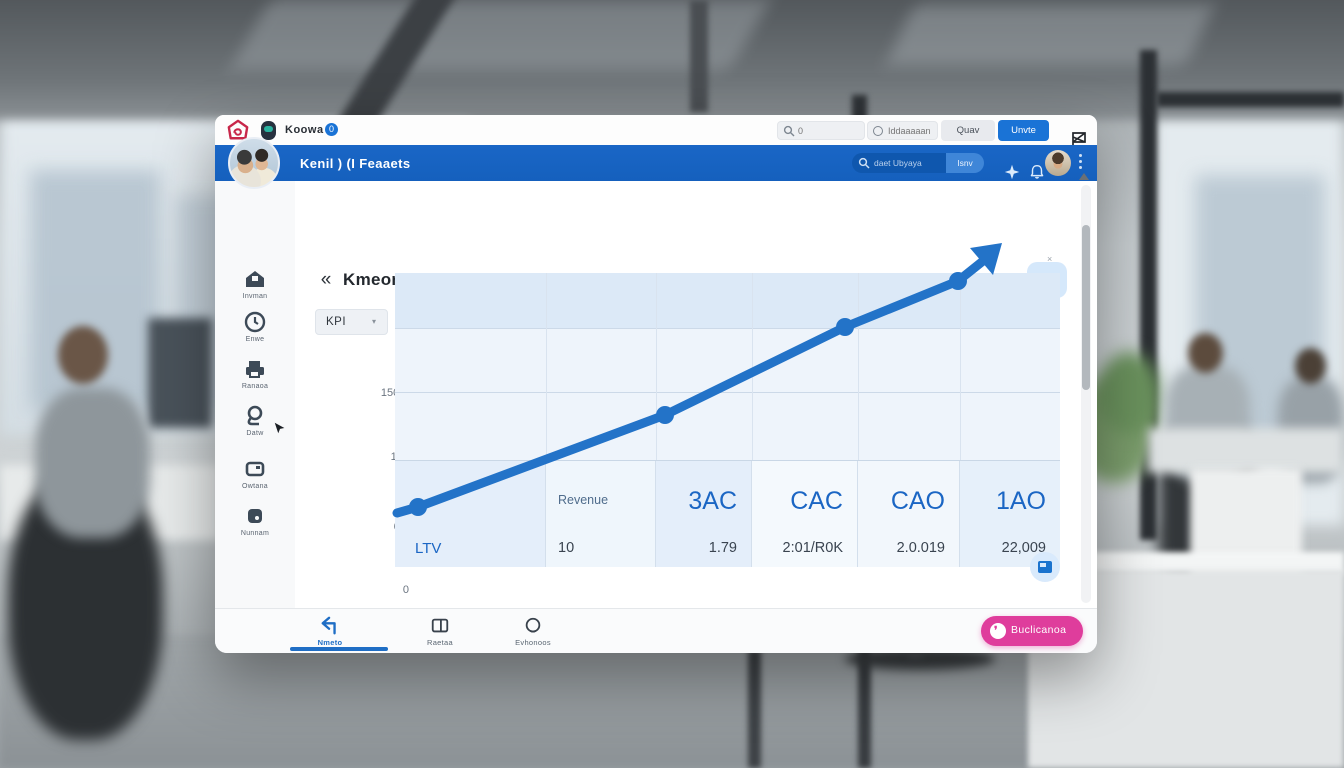  What do you see at coordinates (1246, 450) in the screenshot?
I see `background-desk-right` at bounding box center [1246, 450].